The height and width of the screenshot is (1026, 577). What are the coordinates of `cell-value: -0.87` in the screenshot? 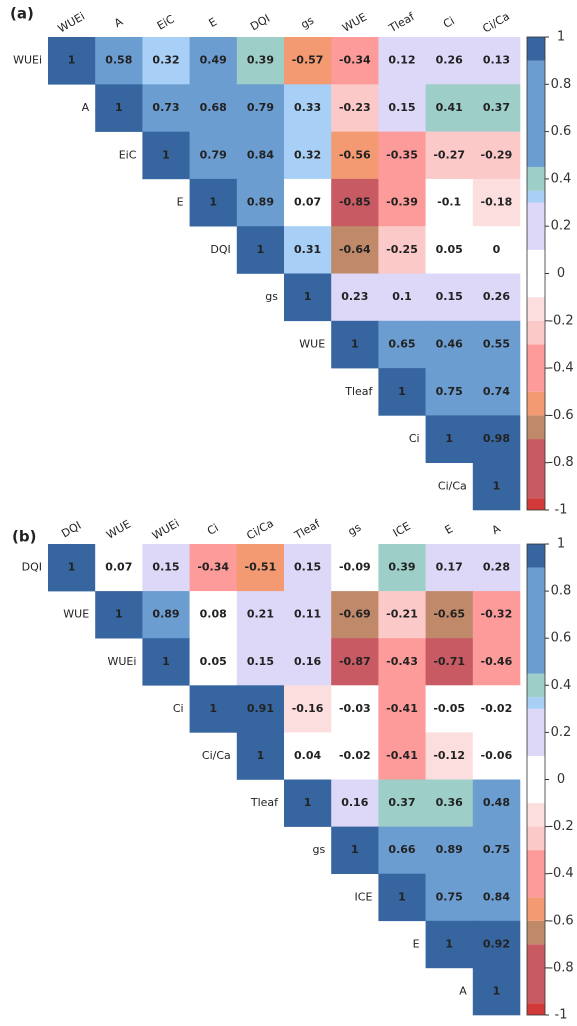 It's located at (355, 661).